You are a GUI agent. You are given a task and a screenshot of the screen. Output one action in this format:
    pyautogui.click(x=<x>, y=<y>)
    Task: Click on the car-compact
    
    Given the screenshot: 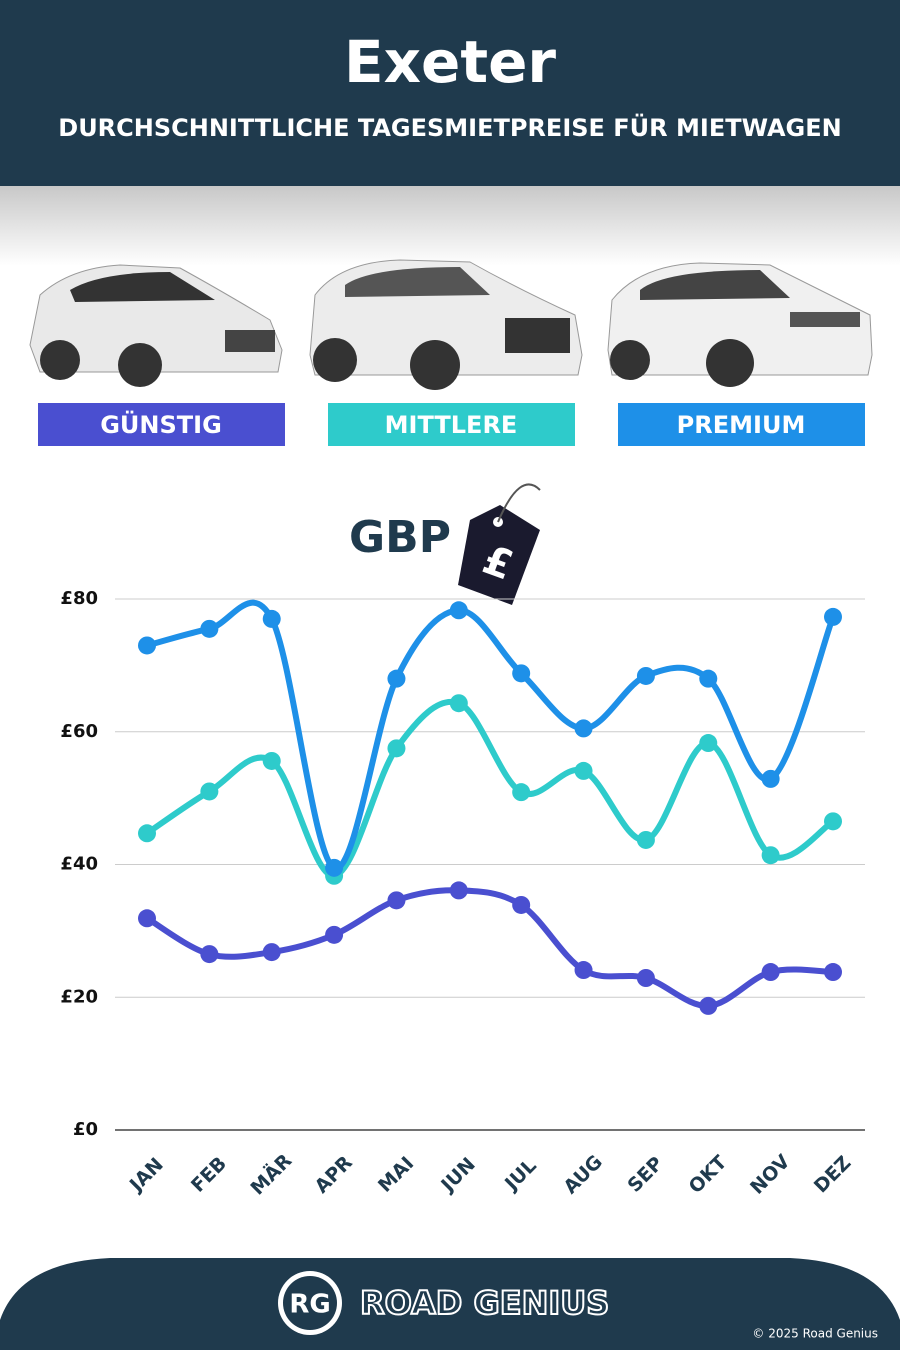 What is the action you would take?
    pyautogui.click(x=156, y=325)
    